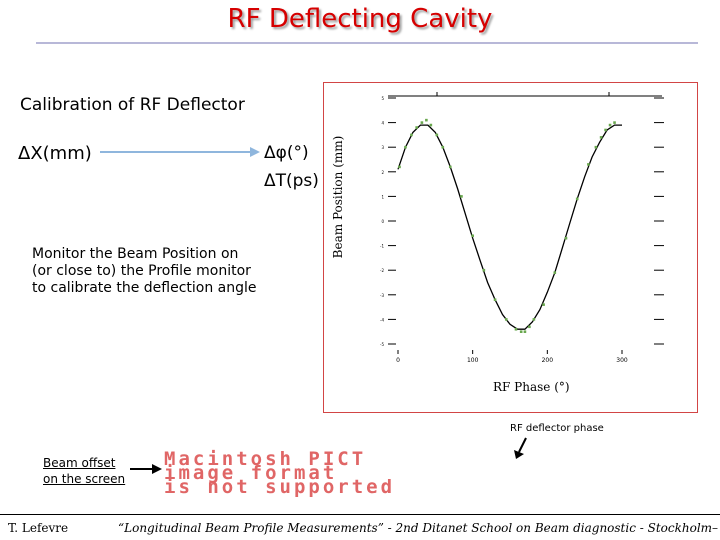 This screenshot has width=720, height=540. I want to click on chart-y-tick-label: -4, so click(382, 319).